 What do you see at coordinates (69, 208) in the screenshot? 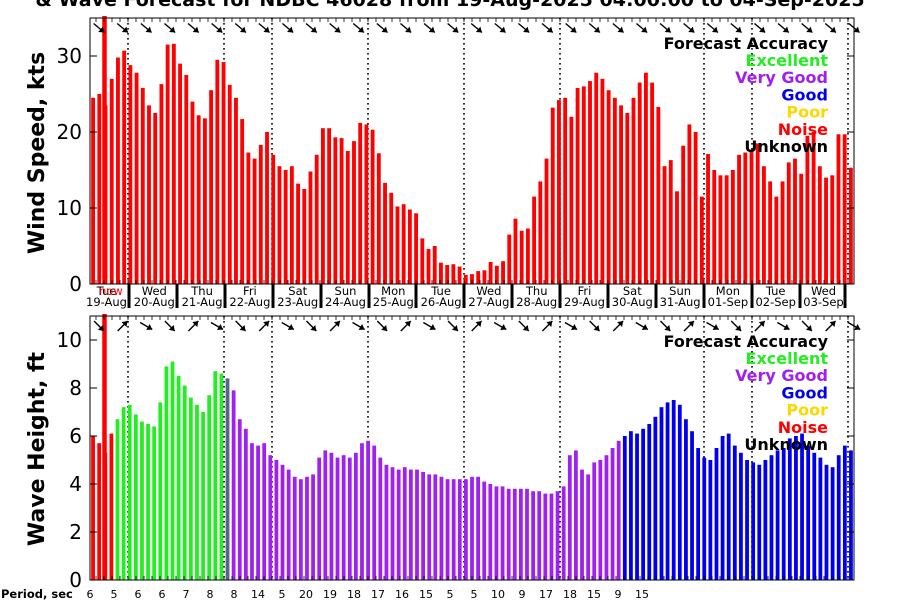
I see `y-tick-label: 10` at bounding box center [69, 208].